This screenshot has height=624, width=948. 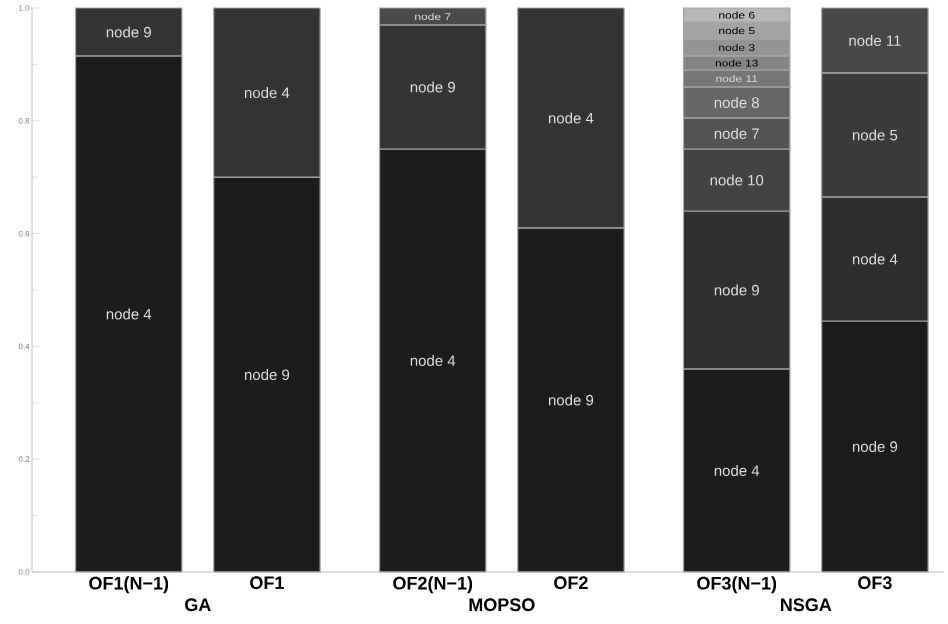 I want to click on x-tick-label: OF2(N−1), so click(x=433, y=585).